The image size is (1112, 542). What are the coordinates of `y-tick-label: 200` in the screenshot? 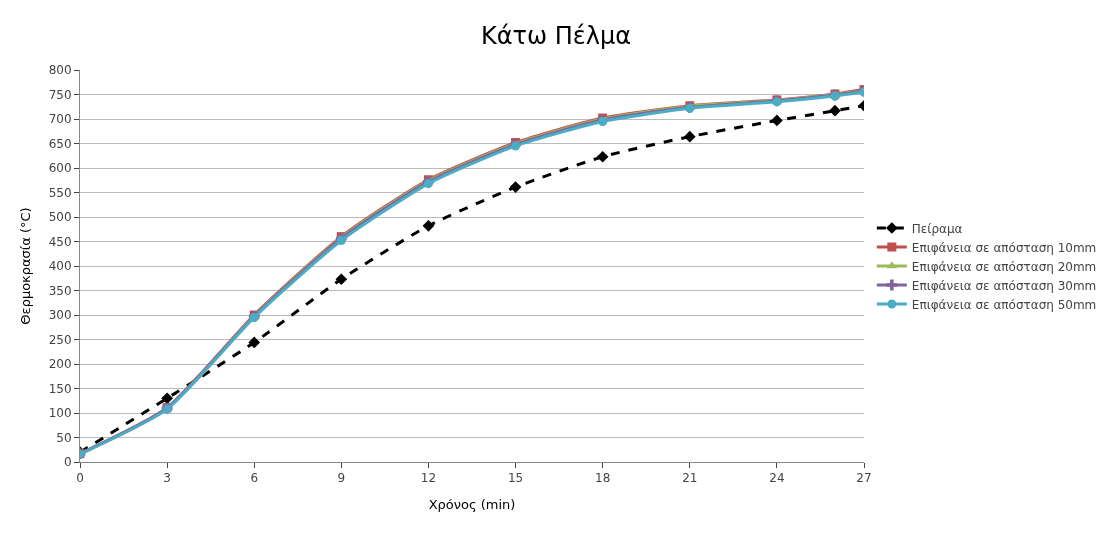 It's located at (60, 364).